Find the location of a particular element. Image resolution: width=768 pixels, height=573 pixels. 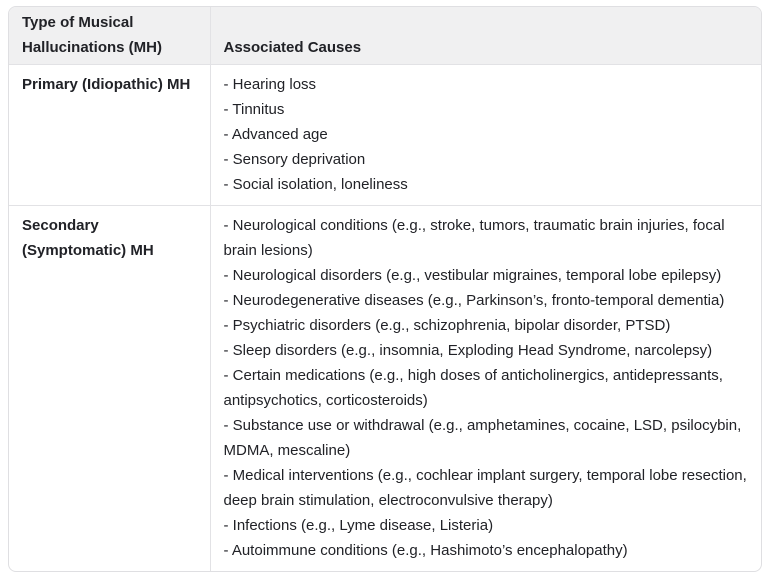

column-header-type: Type of Musical Hallucinations (MH) is located at coordinates (110, 36).